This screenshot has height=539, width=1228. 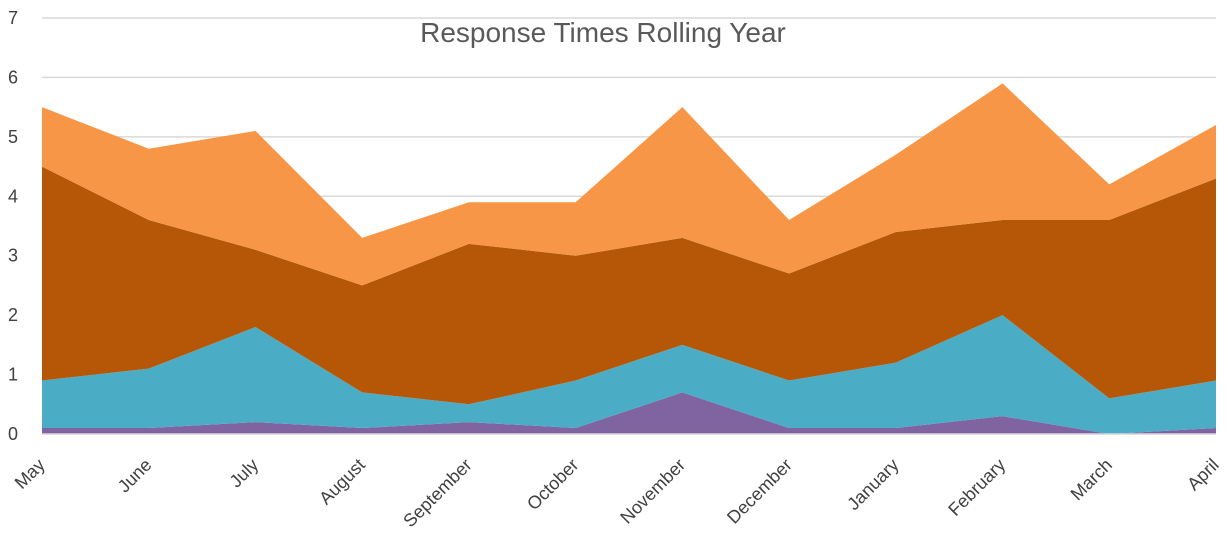 I want to click on y-tick-label: 5, so click(x=13, y=137).